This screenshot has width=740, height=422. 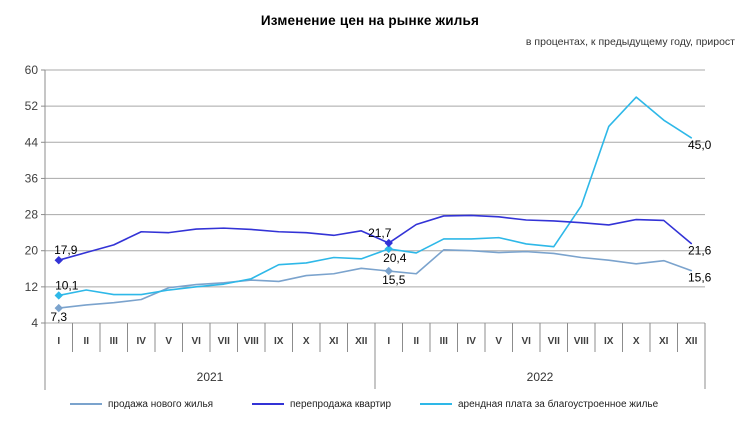 I want to click on y-tick-label: 4, so click(x=34, y=323).